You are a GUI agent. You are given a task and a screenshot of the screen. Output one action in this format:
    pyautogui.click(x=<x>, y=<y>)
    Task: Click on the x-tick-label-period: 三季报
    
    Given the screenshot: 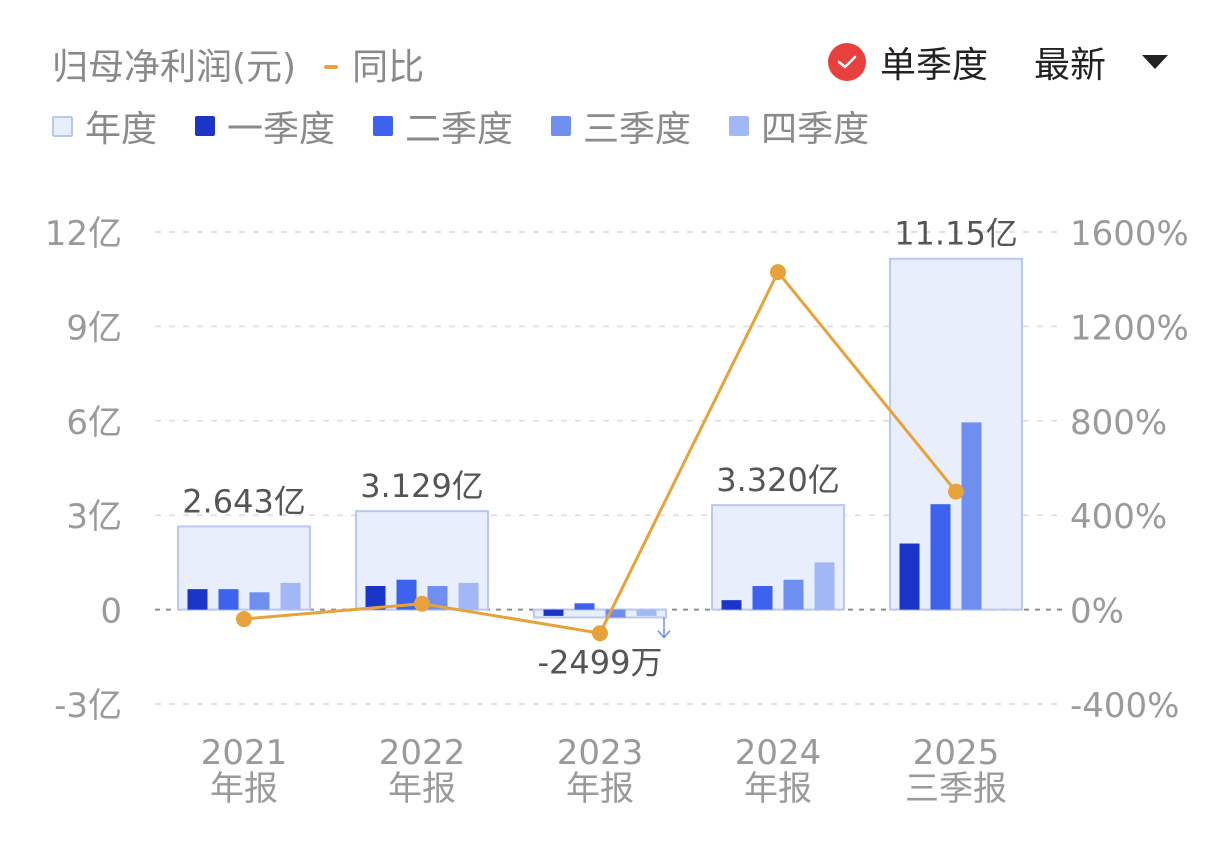 What is the action you would take?
    pyautogui.click(x=956, y=789)
    